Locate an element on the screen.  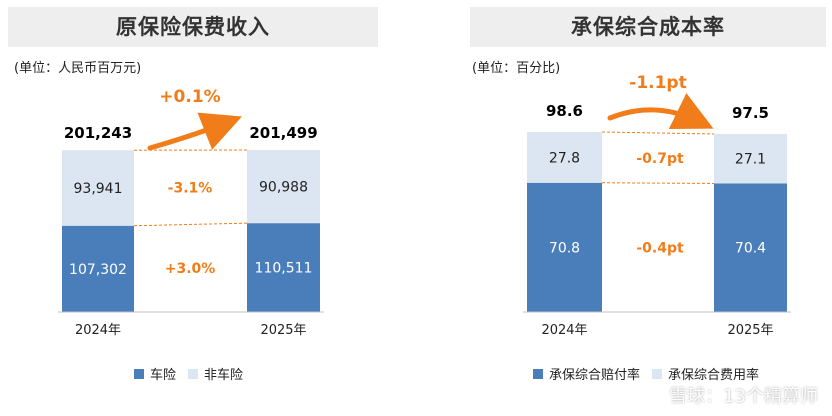
segment-change-label: -3.1% is located at coordinates (190, 188).